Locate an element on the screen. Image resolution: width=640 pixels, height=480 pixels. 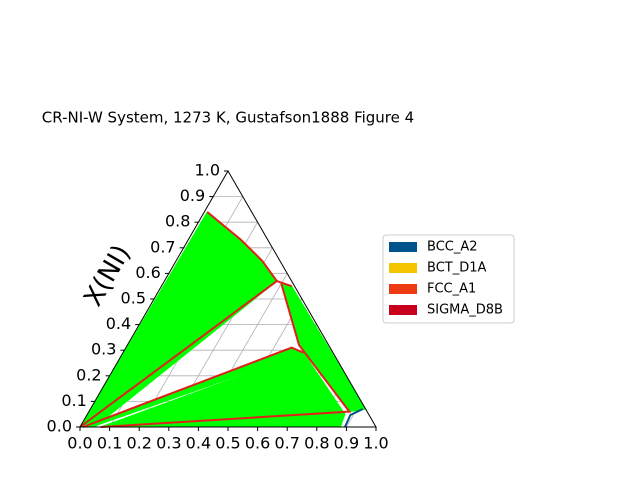
x-tick-label: 0.8 is located at coordinates (316, 443).